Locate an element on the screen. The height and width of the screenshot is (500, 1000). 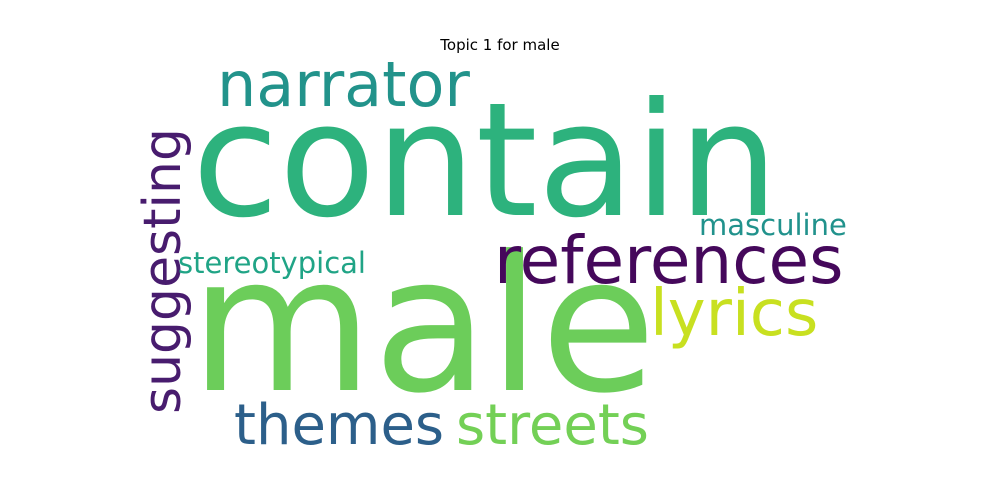
word-lyrics: lyrics is located at coordinates (734, 314).